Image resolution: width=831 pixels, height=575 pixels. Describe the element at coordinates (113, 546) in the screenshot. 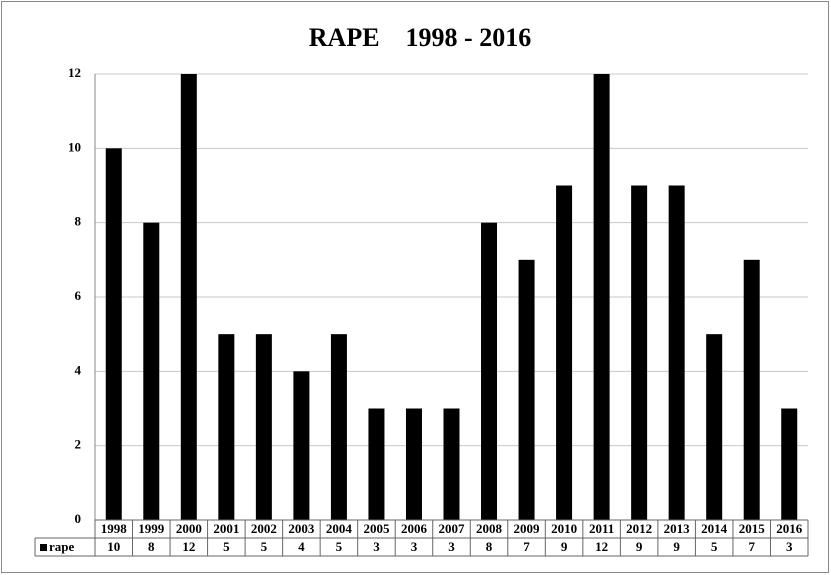

I see `table-value: 10` at that location.